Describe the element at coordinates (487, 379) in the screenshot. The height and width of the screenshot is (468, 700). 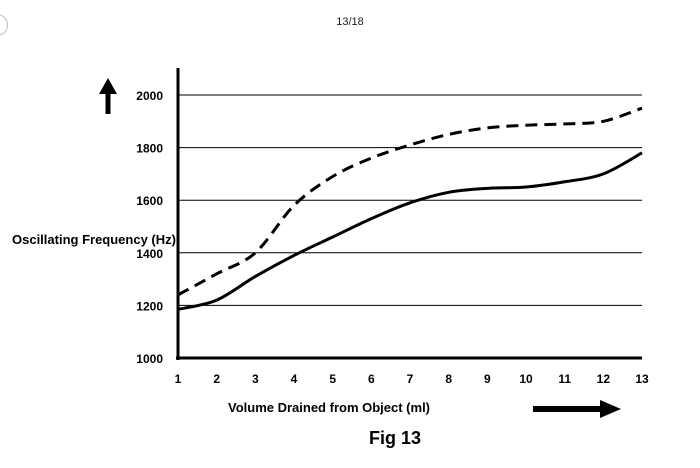
I see `x-tick-label: 9` at that location.